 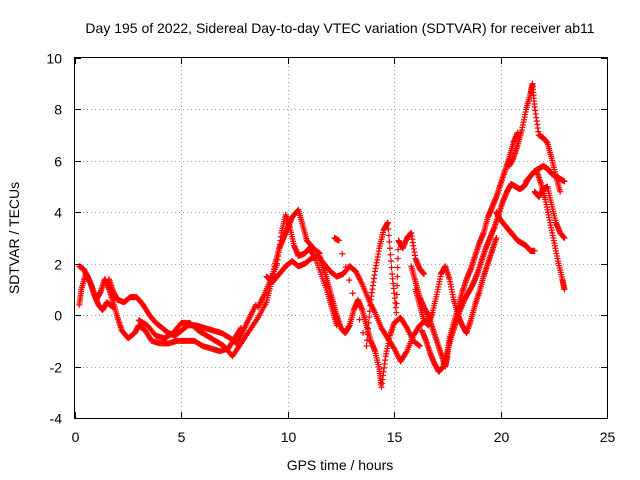 I want to click on y-tick-label: 4, so click(x=58, y=213).